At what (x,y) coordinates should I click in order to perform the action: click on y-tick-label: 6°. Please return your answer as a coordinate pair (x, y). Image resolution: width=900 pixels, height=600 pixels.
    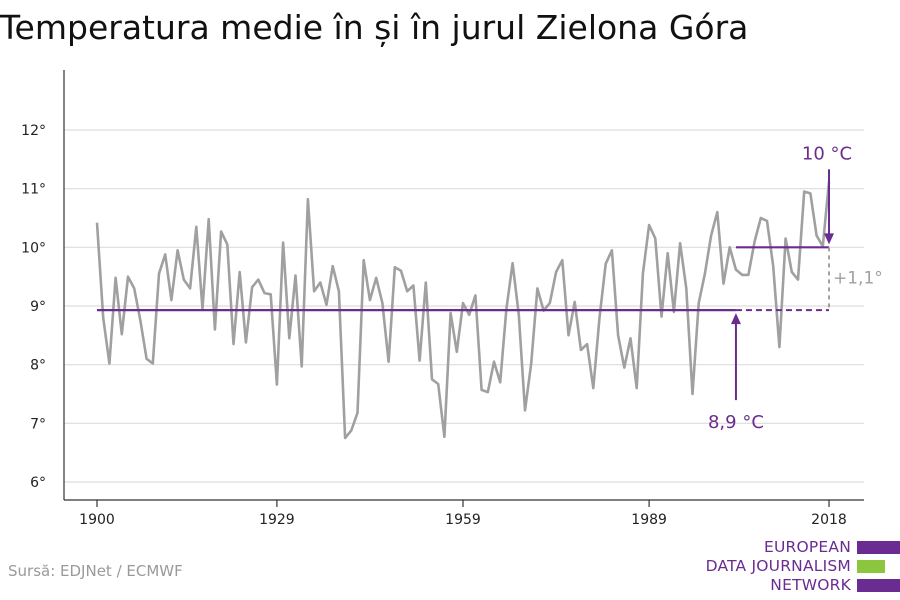
    Looking at the image, I should click on (38, 483).